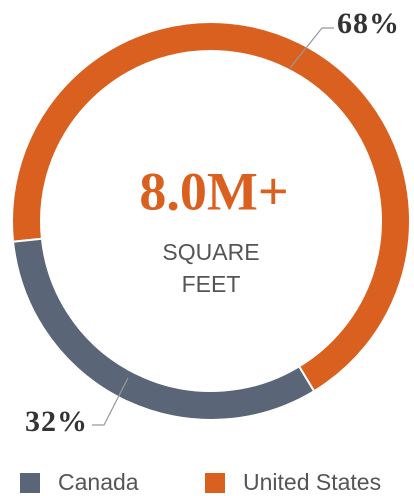 The image size is (414, 496). Describe the element at coordinates (368, 23) in the screenshot. I see `value-label: 68%` at that location.